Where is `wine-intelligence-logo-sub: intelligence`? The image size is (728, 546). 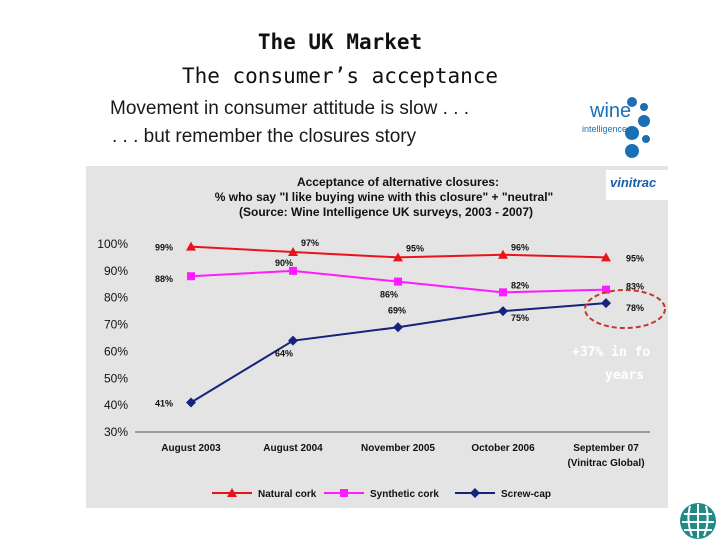
wine-intelligence-logo-sub: intelligence is located at coordinates (605, 129).